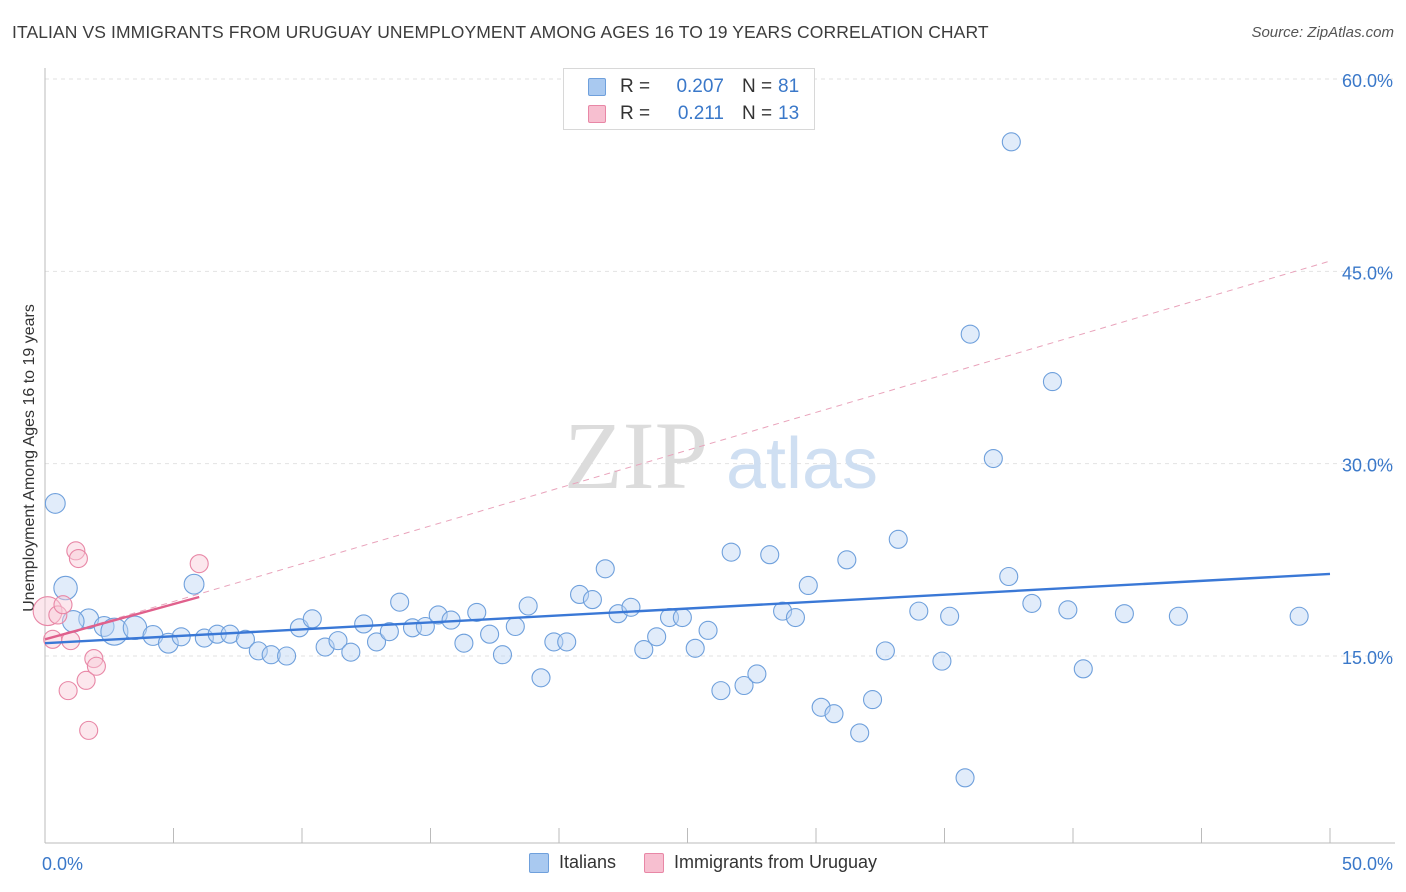  Describe the element at coordinates (597, 87) in the screenshot. I see `legend-swatch-italians` at that location.